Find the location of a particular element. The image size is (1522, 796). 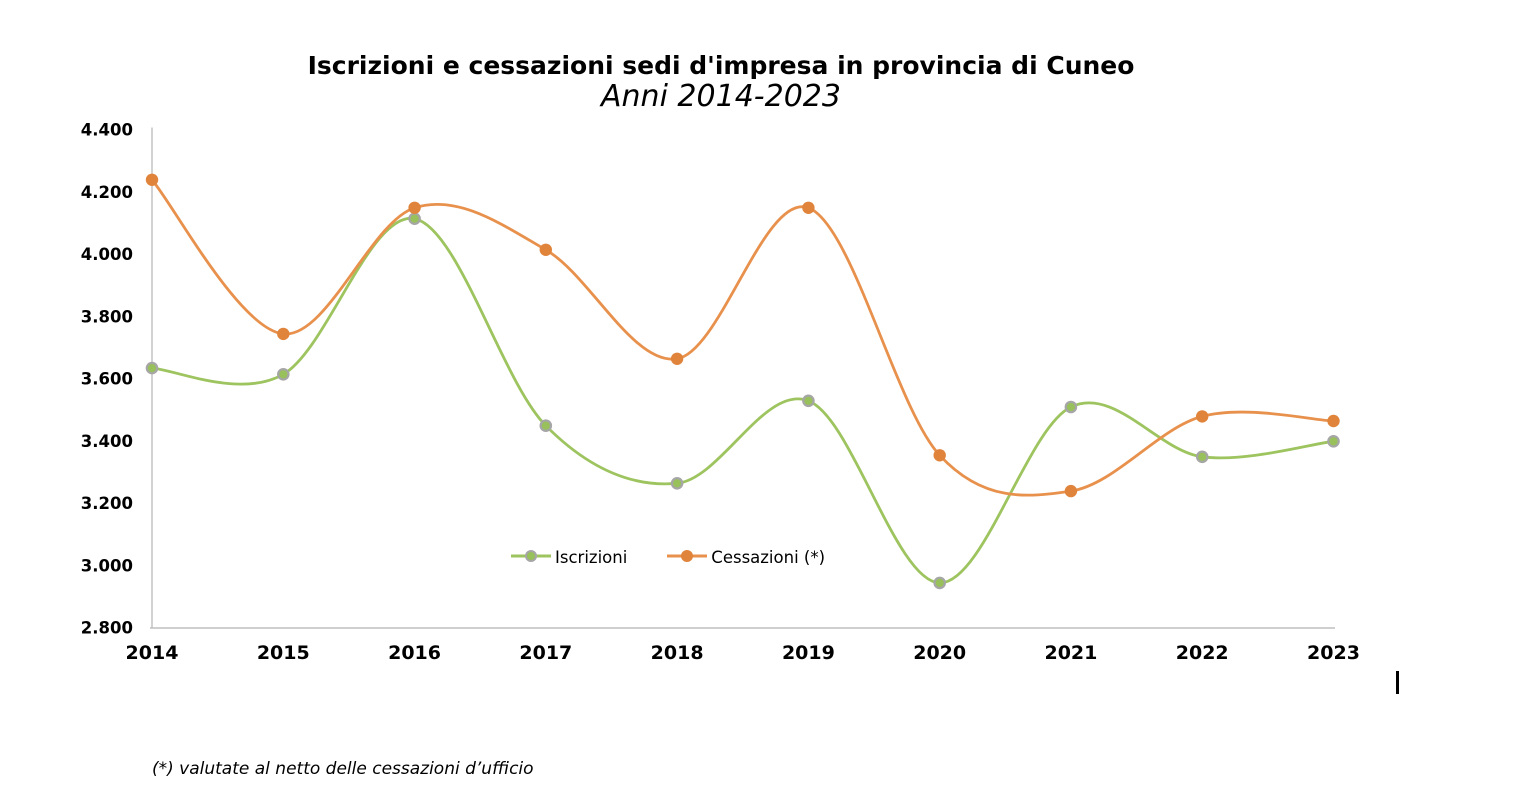

data-point-cessazioni-2022 is located at coordinates (1202, 416).